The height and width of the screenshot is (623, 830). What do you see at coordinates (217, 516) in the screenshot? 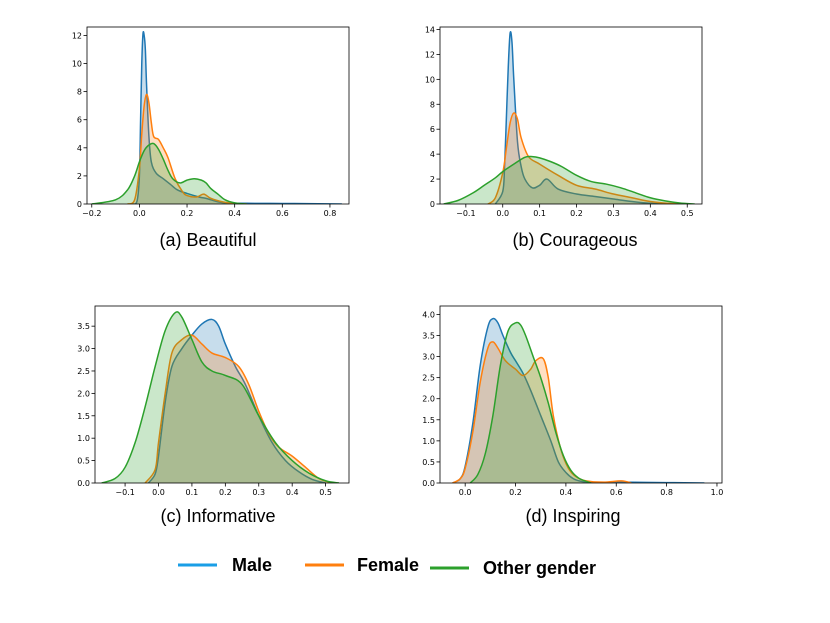
I see `chart-title: (c) Informative` at bounding box center [217, 516].